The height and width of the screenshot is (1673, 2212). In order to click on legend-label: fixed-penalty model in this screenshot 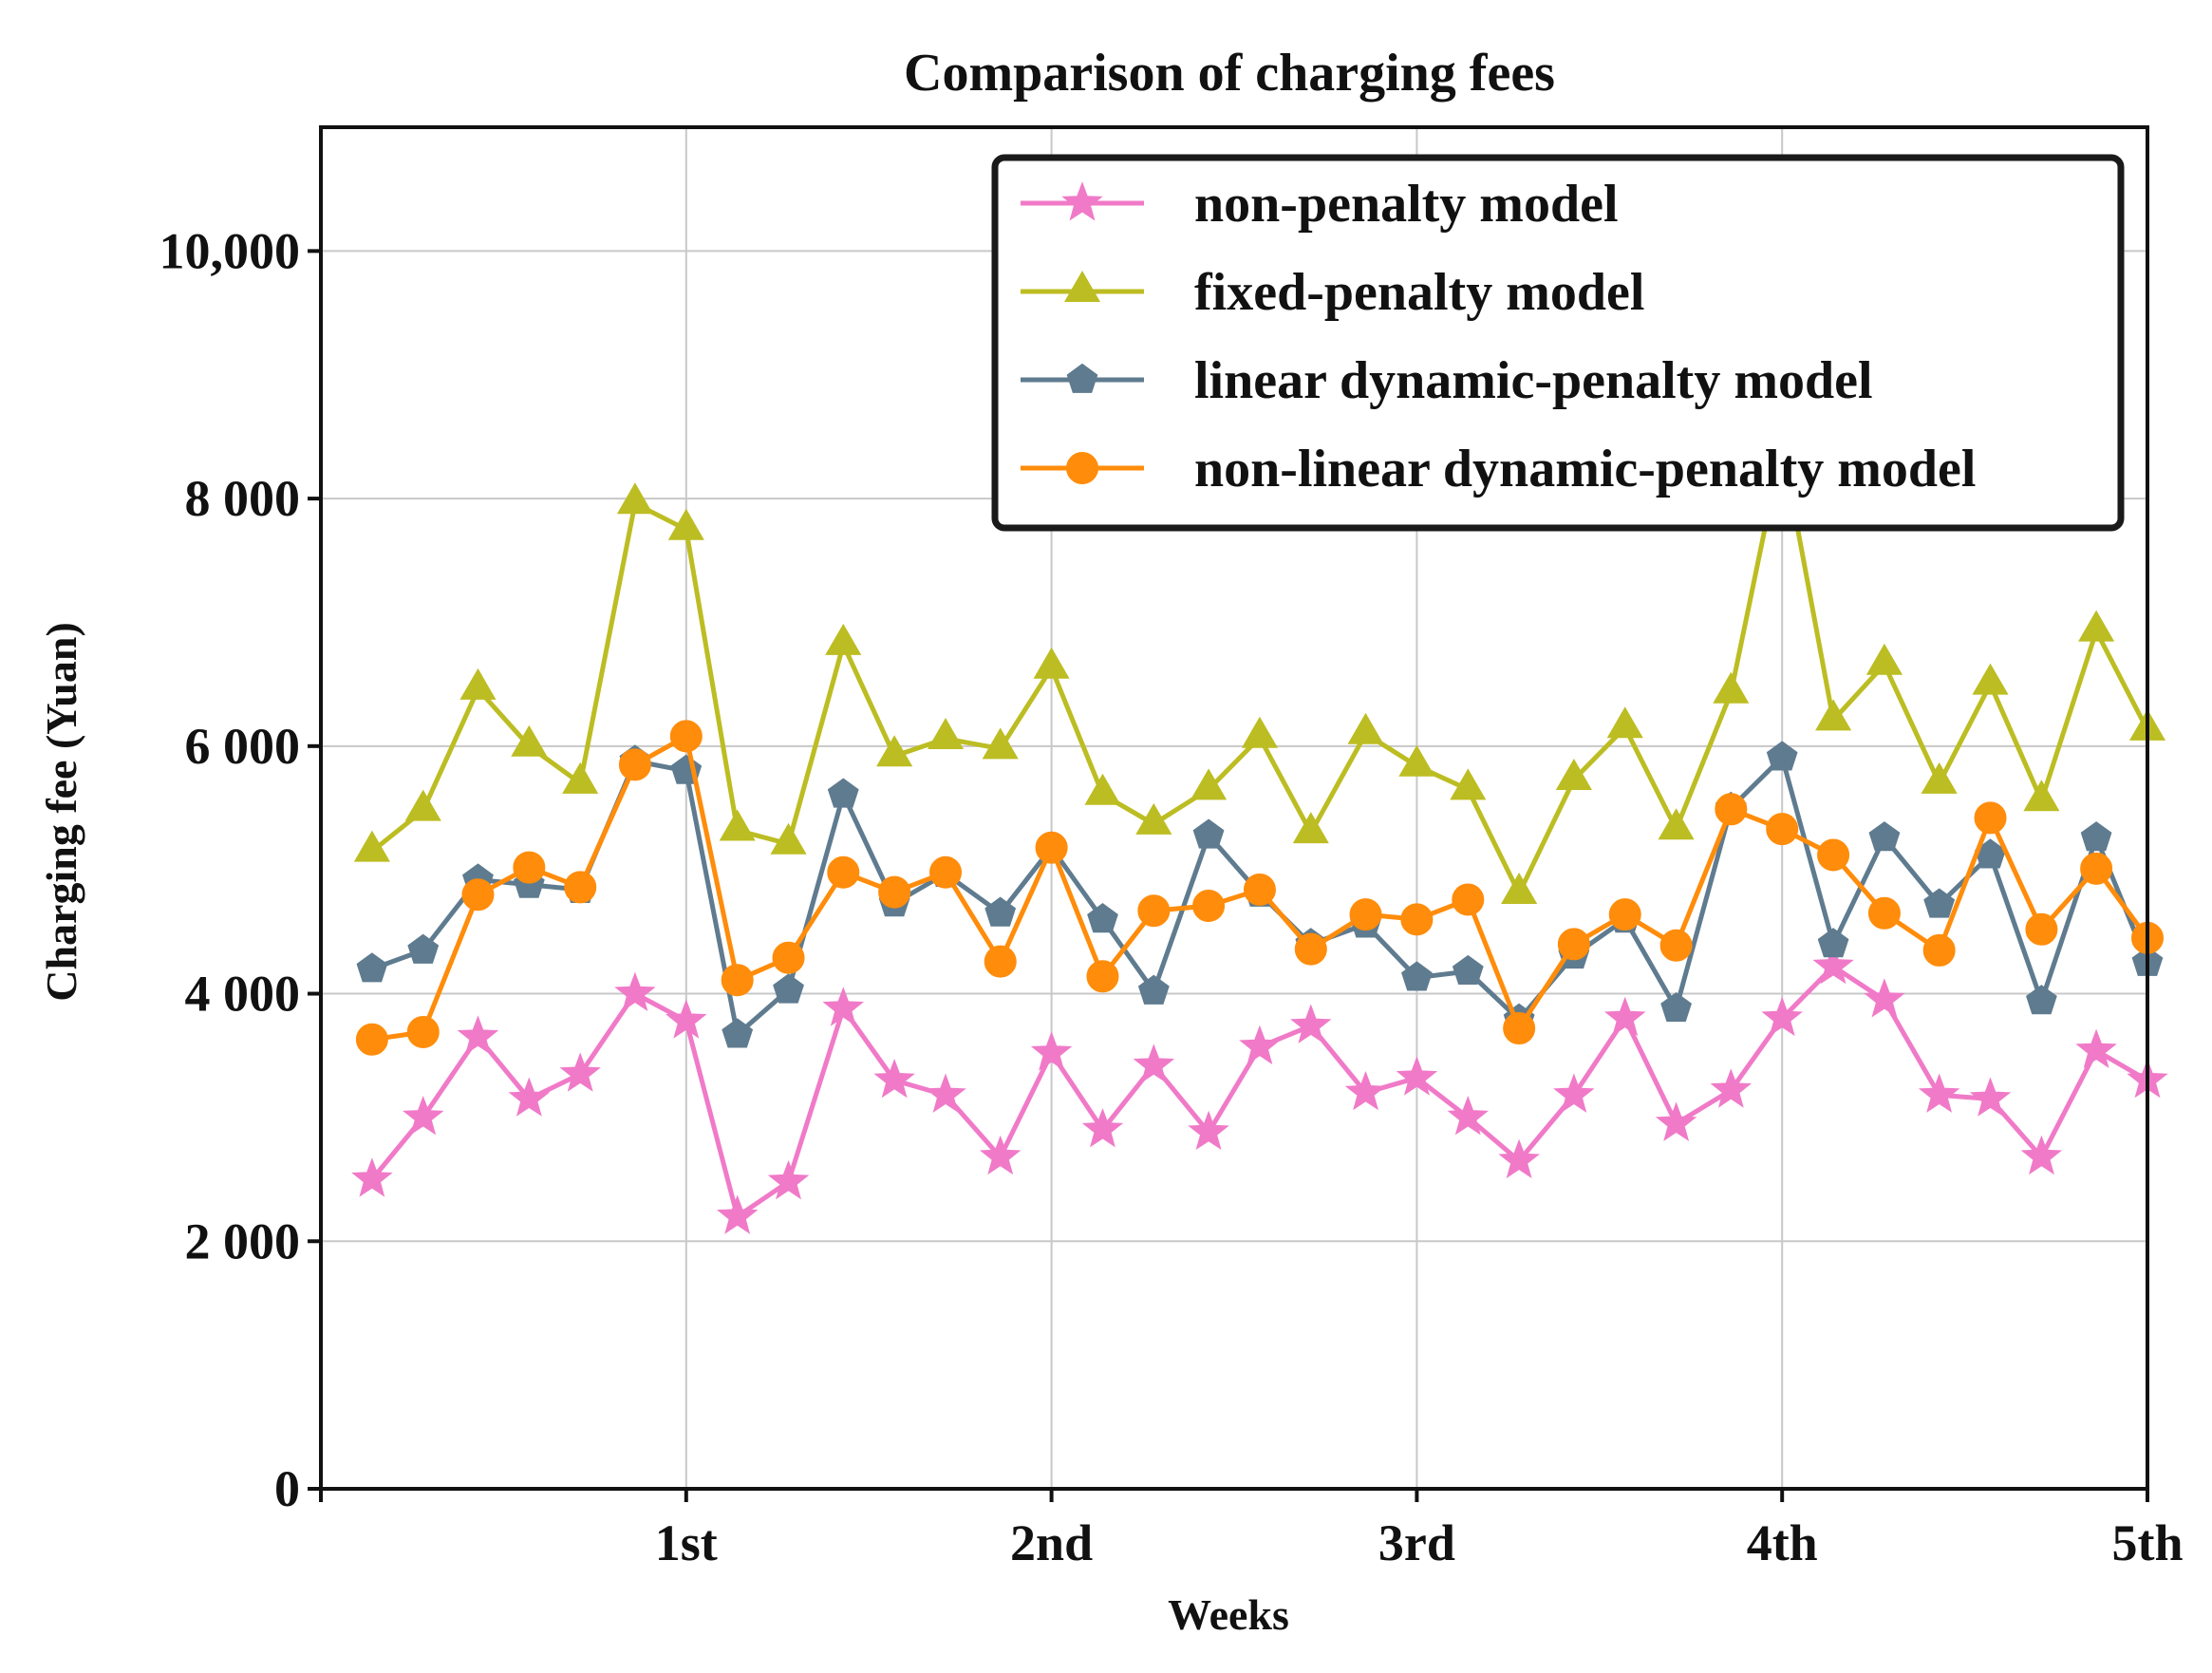, I will do `click(1419, 292)`.